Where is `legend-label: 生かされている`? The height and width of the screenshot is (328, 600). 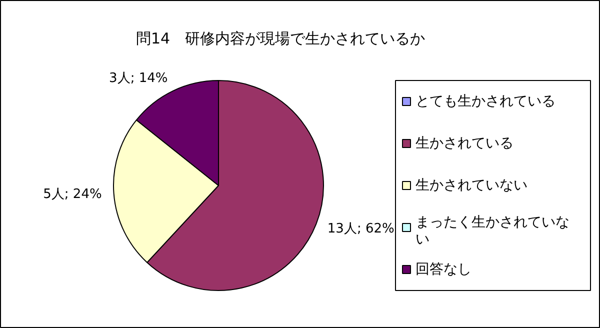
legend-label: 生かされている is located at coordinates (465, 144).